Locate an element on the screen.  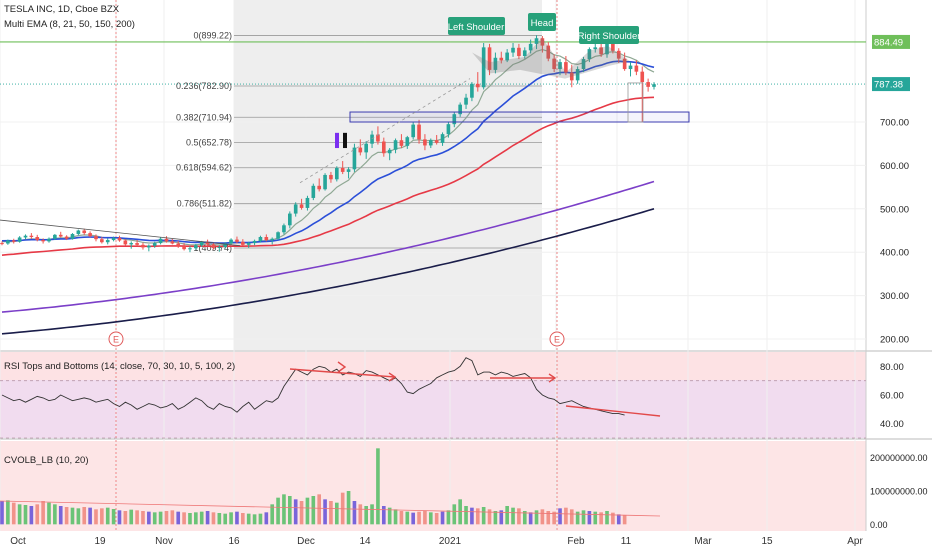
earnings-marker-2: E is located at coordinates (557, 339).